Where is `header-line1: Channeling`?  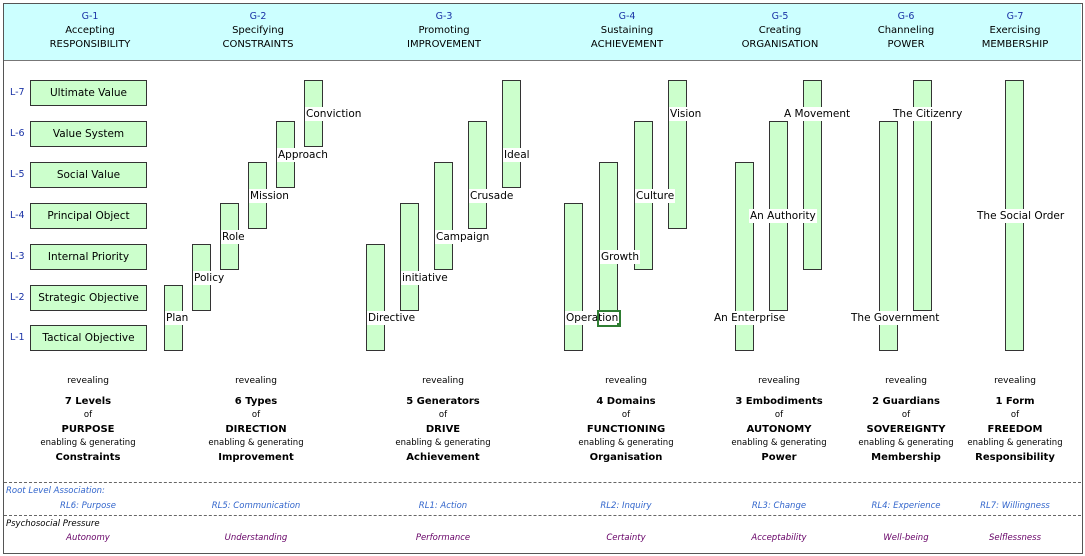
header-line1: Channeling is located at coordinates (906, 30).